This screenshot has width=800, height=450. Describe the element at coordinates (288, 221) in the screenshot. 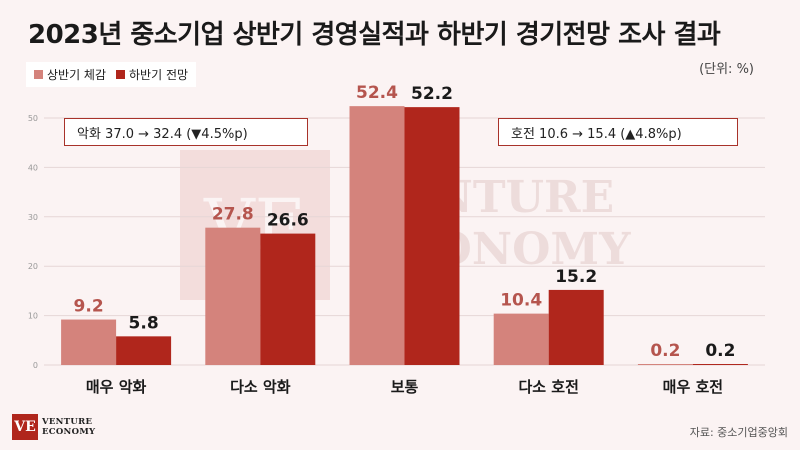

I see `data-label-series2: 26.6` at that location.